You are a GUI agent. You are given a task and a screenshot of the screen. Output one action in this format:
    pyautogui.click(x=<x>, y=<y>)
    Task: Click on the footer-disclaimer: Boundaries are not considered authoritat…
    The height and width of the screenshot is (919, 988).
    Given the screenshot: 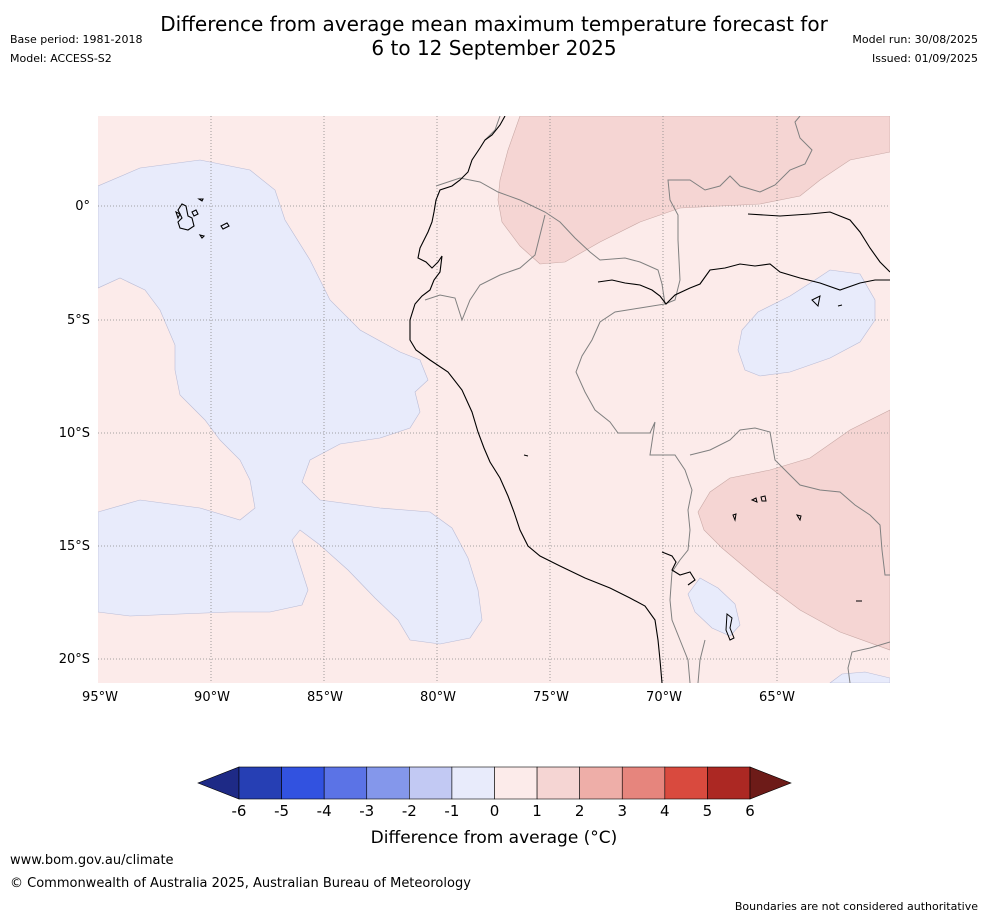 What is the action you would take?
    pyautogui.click(x=856, y=906)
    